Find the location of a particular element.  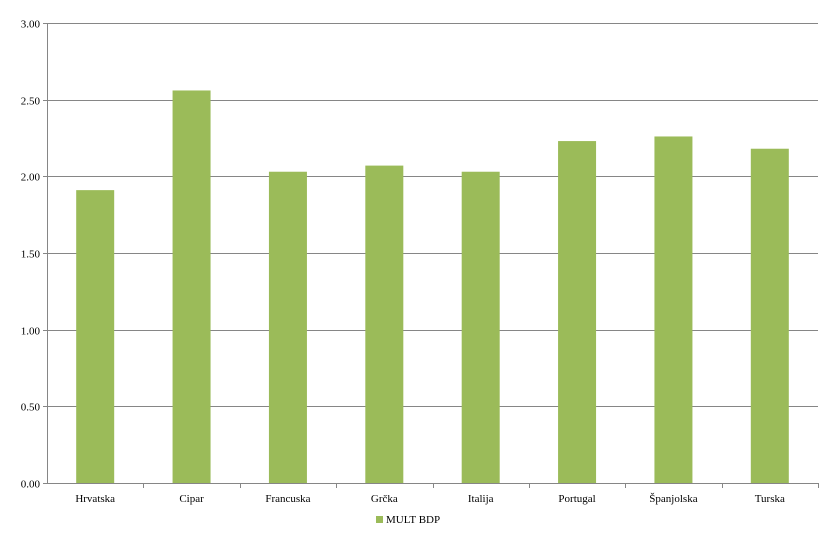

legend: MULT BDP is located at coordinates (408, 520).